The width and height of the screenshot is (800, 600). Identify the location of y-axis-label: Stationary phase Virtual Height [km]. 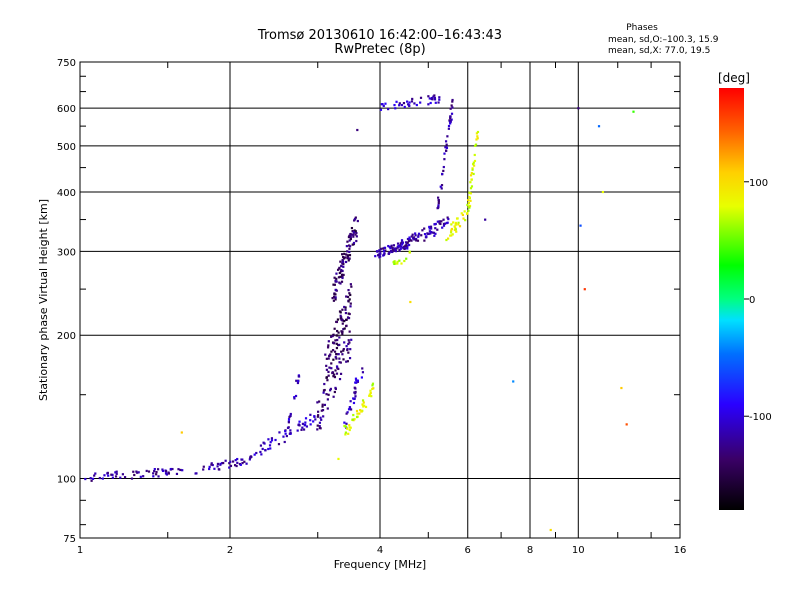
(43, 300).